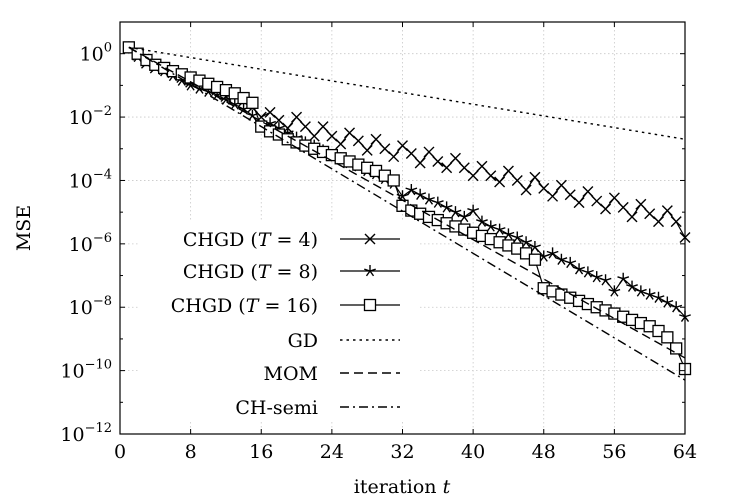 The image size is (731, 502). Describe the element at coordinates (90, 116) in the screenshot. I see `y-tick-label: 10⁻²` at that location.